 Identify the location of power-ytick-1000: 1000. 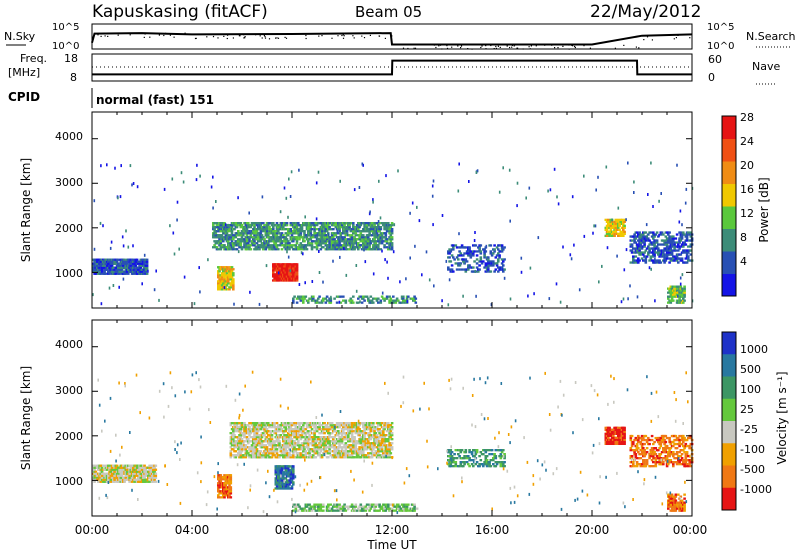
(69, 273).